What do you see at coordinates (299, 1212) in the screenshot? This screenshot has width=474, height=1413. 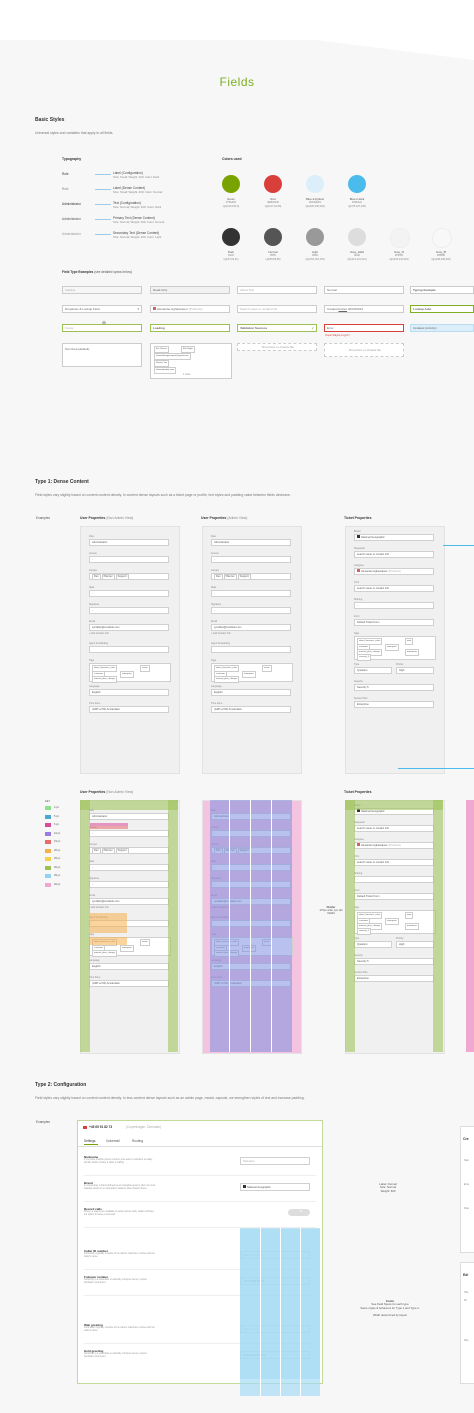 I see `record-toggle: Off` at bounding box center [299, 1212].